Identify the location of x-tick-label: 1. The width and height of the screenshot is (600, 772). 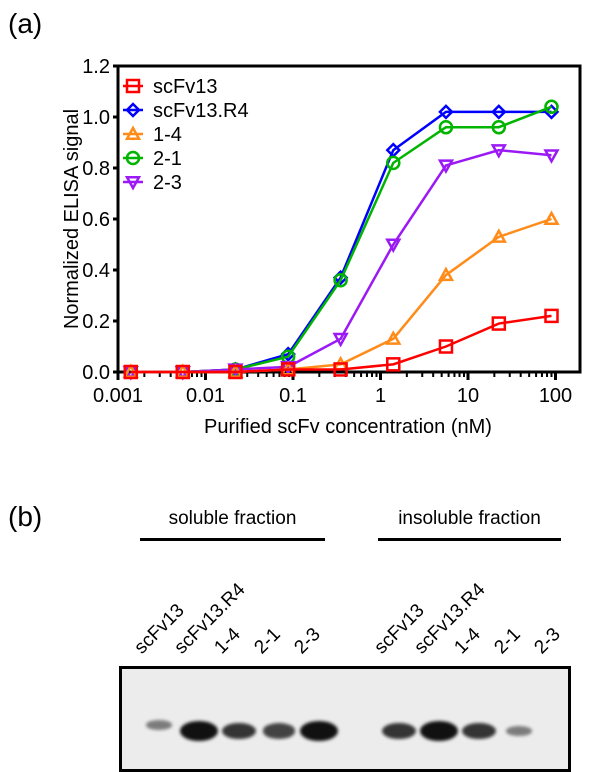
(380, 396).